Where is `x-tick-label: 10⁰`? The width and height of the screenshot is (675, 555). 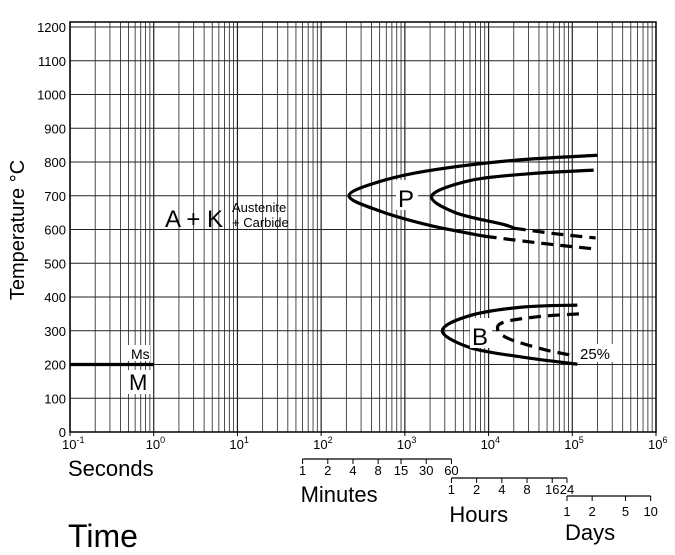
x-tick-label: 10⁰ is located at coordinates (155, 443).